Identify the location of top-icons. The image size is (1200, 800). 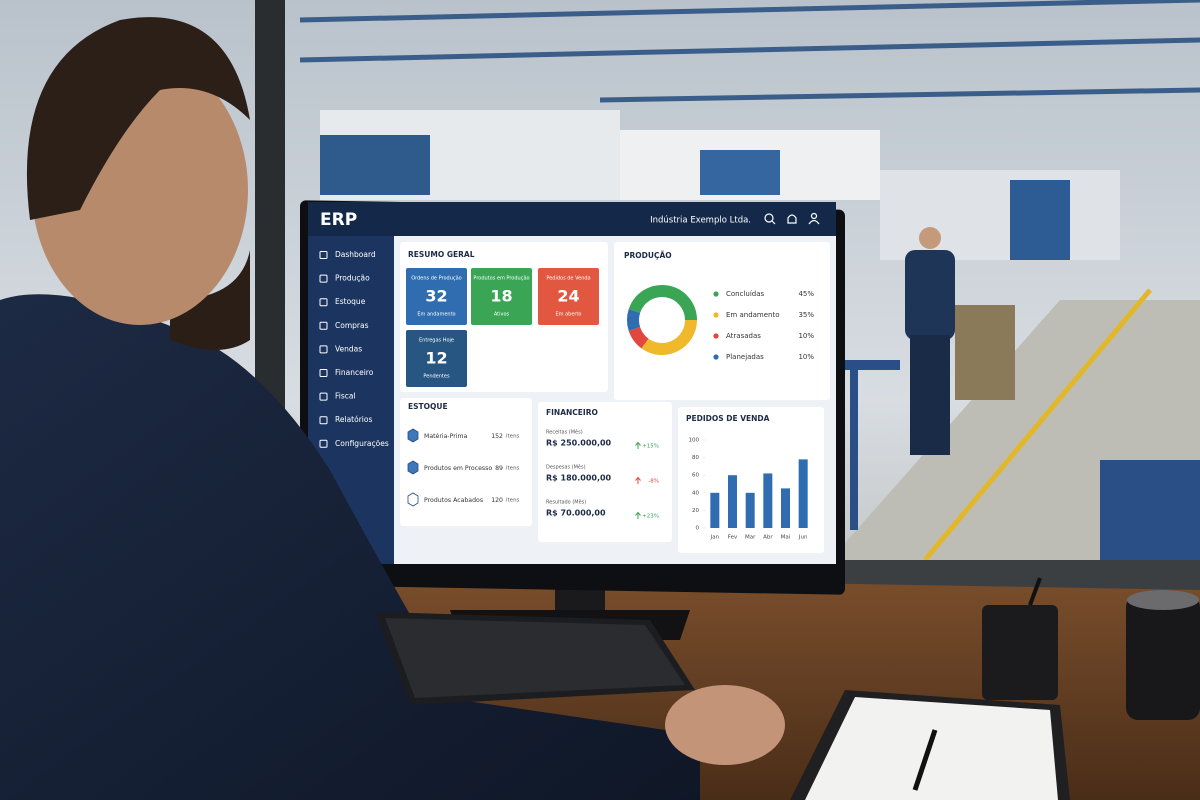
(792, 218).